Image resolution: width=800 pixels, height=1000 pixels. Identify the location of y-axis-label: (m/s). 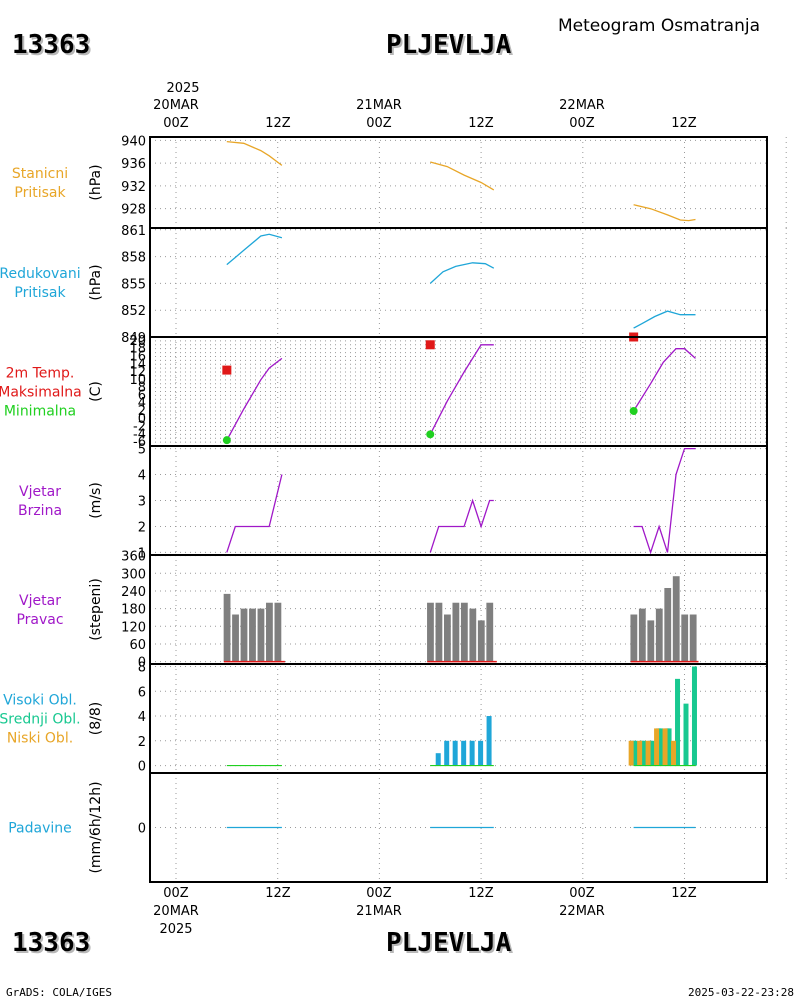
(96, 500).